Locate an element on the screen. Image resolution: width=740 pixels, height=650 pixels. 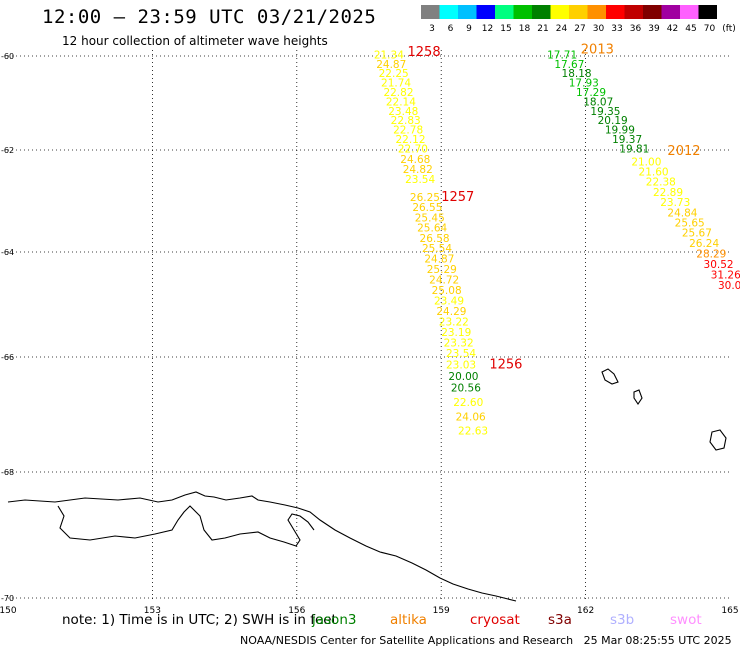
antarctic-coastline is located at coordinates (262, 546).